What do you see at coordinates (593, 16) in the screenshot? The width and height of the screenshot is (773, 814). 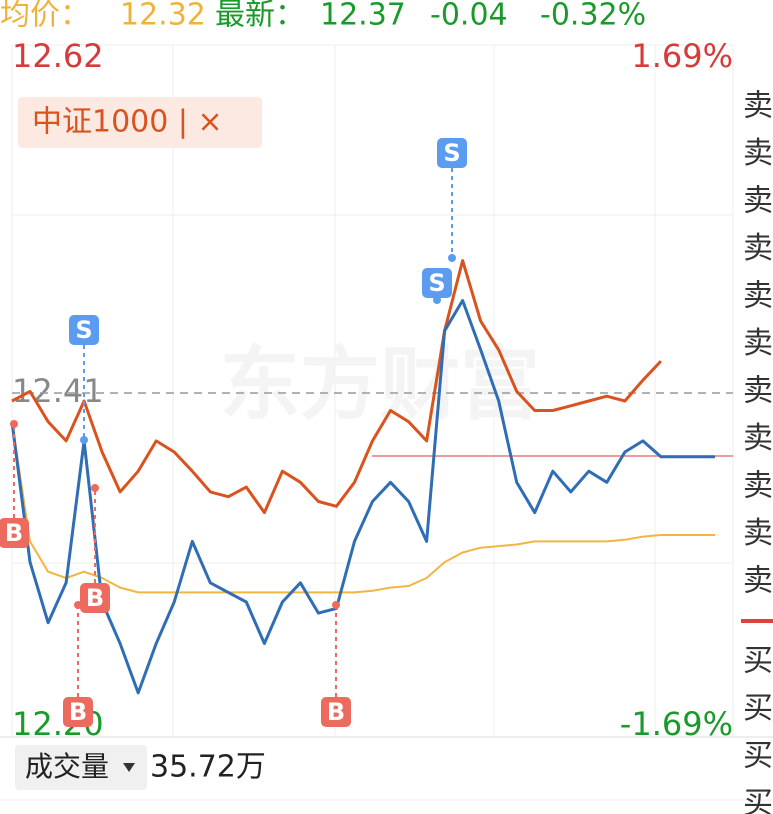 I see `change-pct: -0.32%` at bounding box center [593, 16].